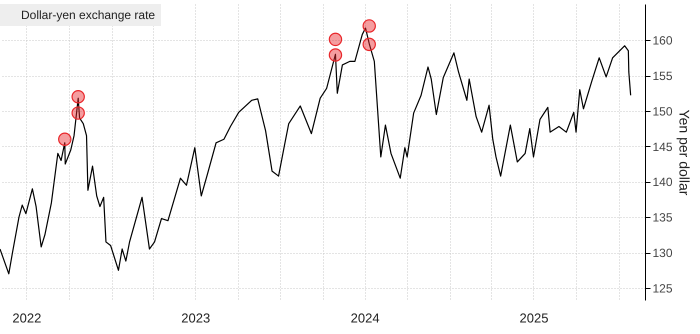 This screenshot has width=700, height=334. I want to click on y-tick-label: 135, so click(662, 217).